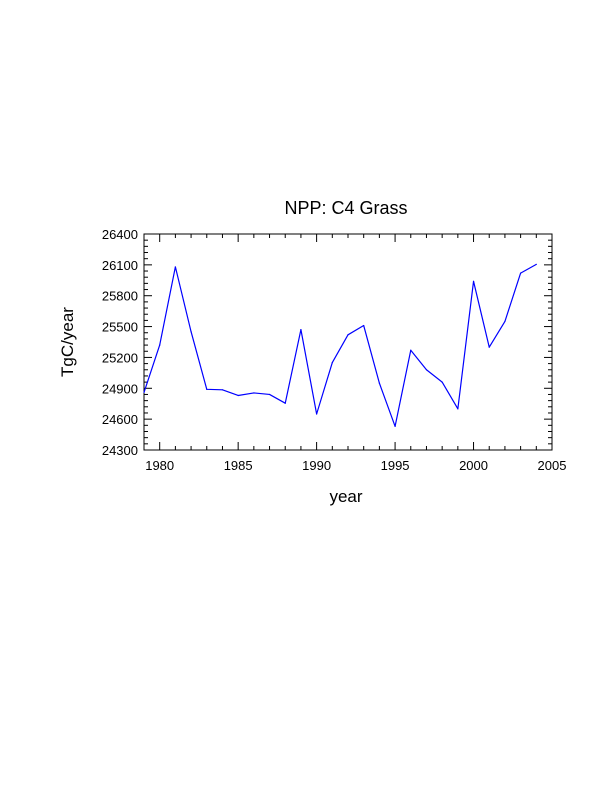 Image resolution: width=612 pixels, height=792 pixels. I want to click on y-tick-label: 24900, so click(120, 388).